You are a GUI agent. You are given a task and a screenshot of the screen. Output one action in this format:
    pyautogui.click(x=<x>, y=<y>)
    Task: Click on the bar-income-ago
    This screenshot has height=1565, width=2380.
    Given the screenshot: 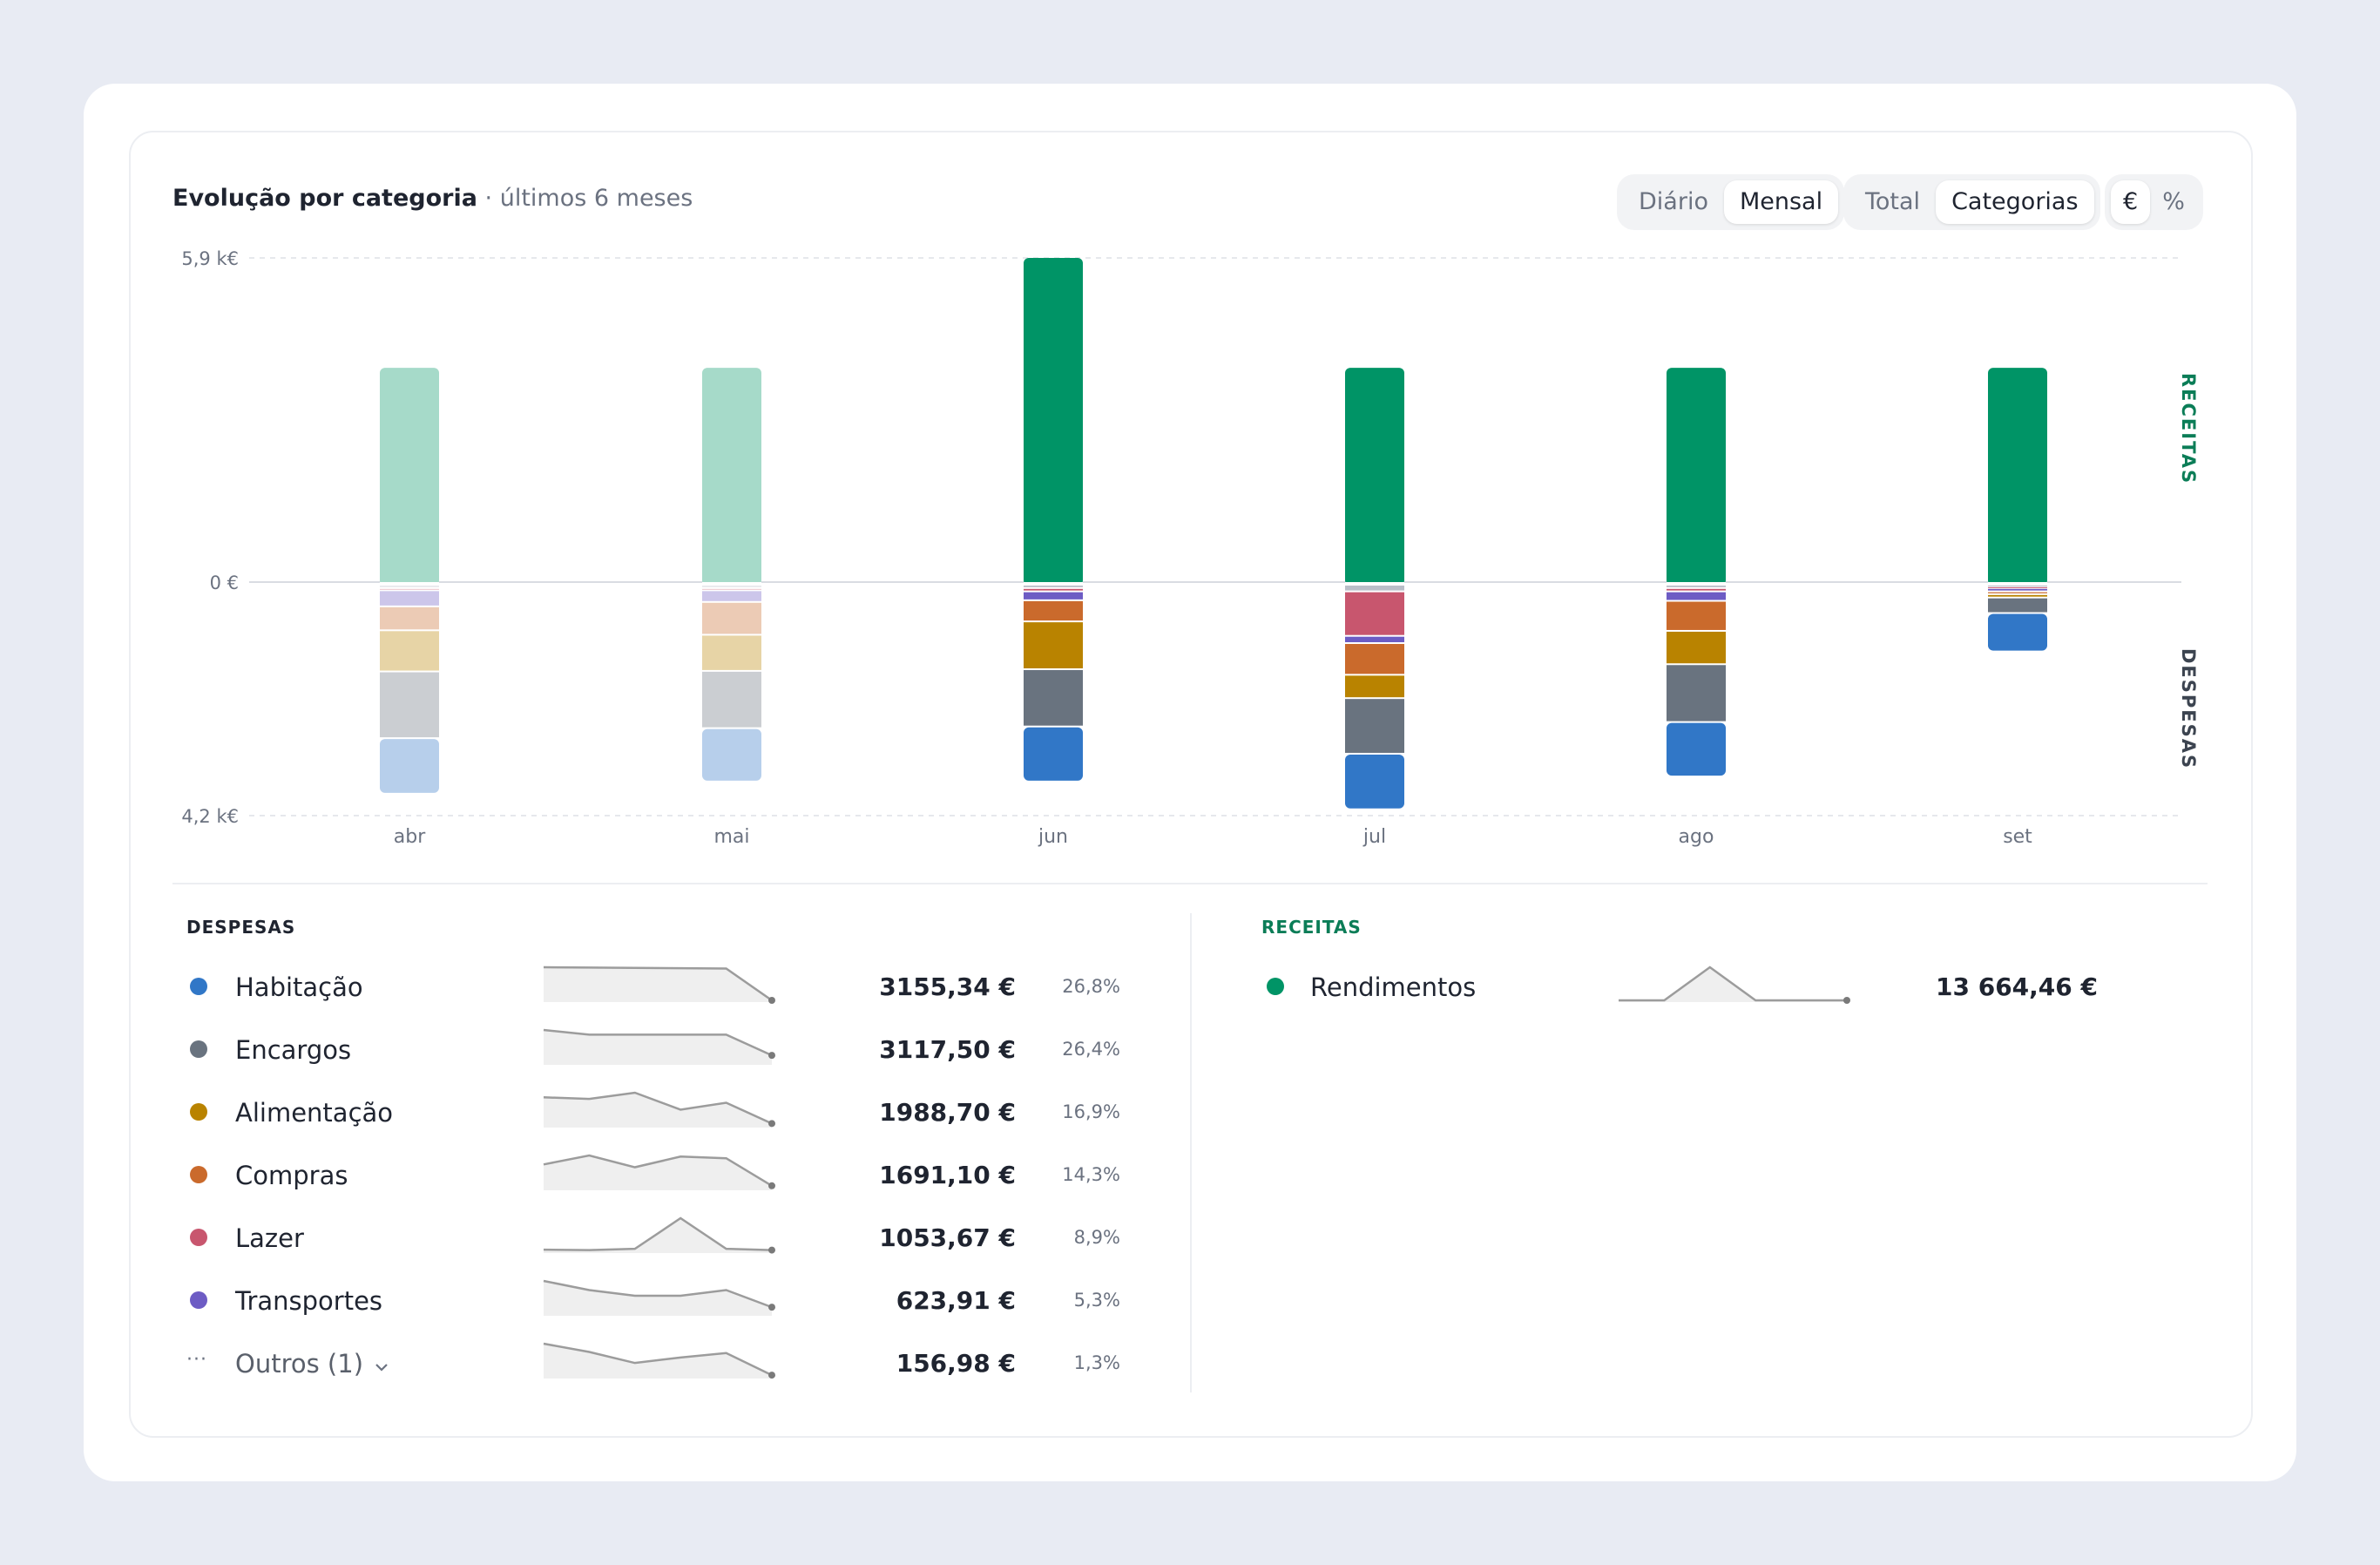 What is the action you would take?
    pyautogui.click(x=1696, y=477)
    